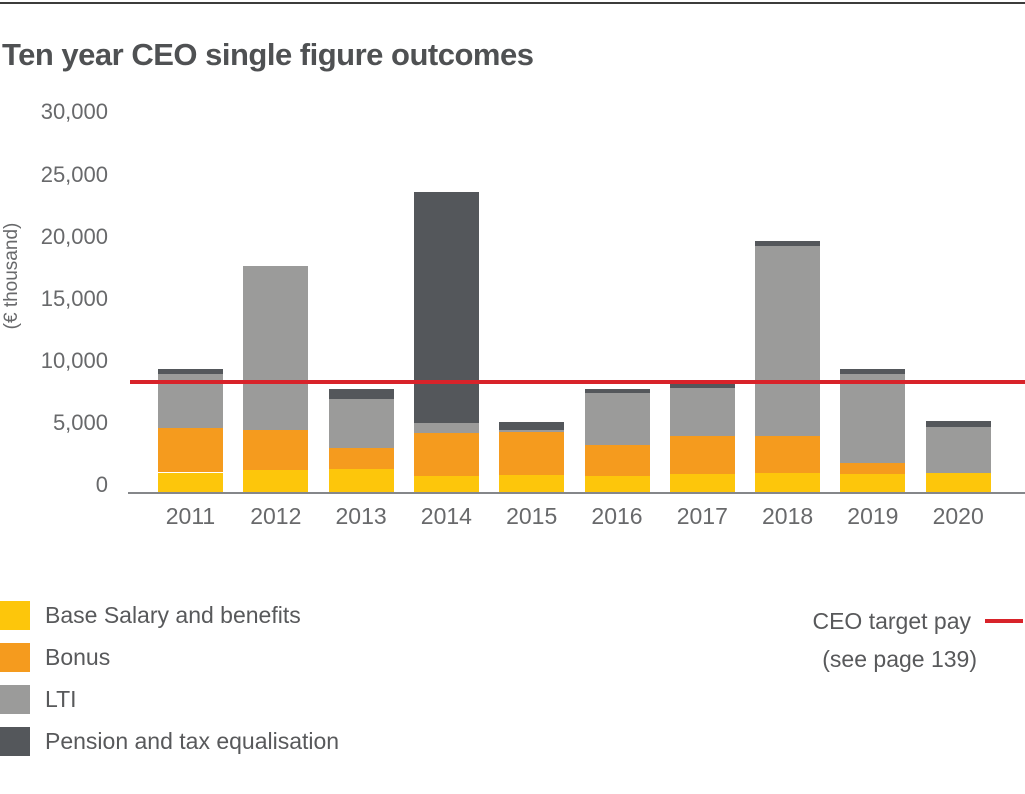 The height and width of the screenshot is (794, 1025). Describe the element at coordinates (873, 516) in the screenshot. I see `x-tick-label-2019: 2019` at that location.